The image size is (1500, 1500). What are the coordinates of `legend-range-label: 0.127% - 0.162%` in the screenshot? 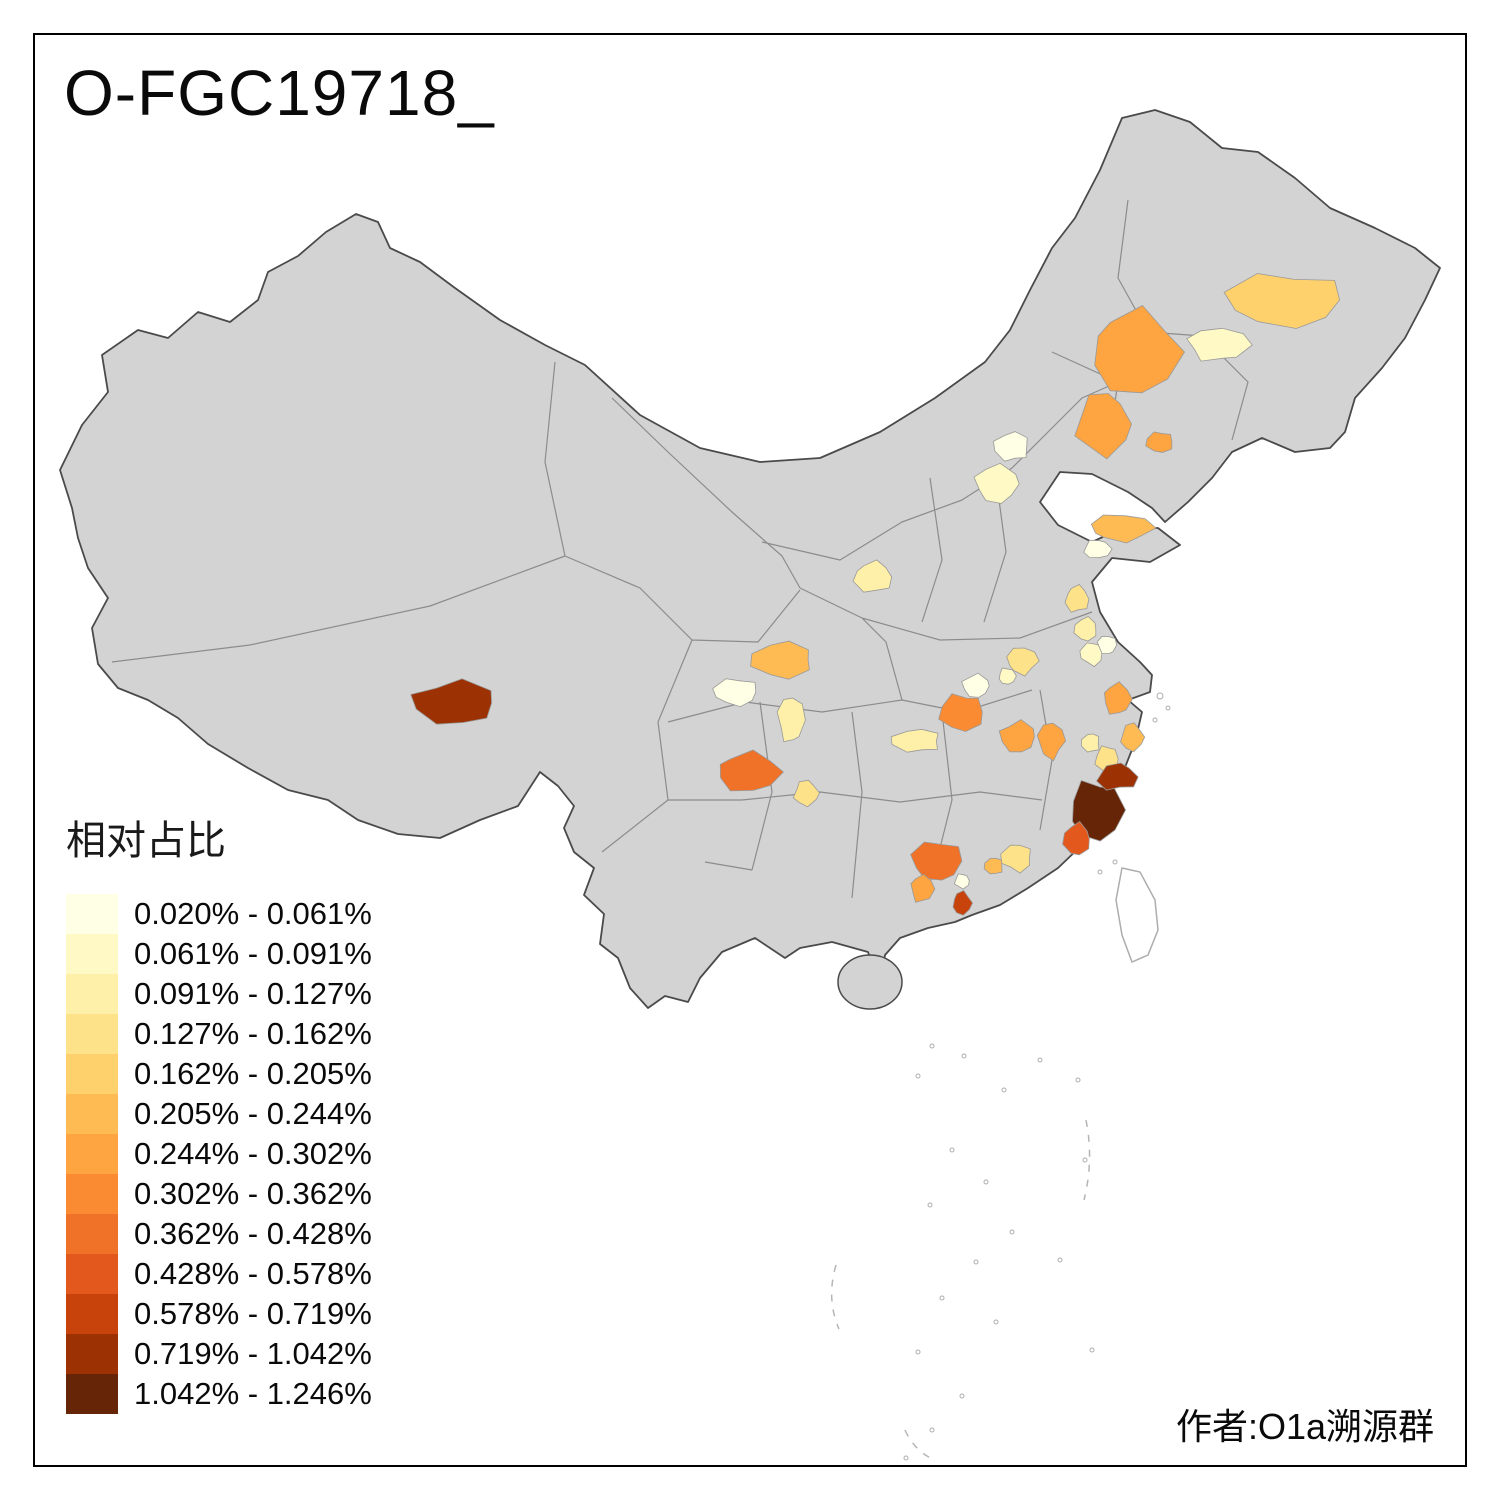 It's located at (253, 1033).